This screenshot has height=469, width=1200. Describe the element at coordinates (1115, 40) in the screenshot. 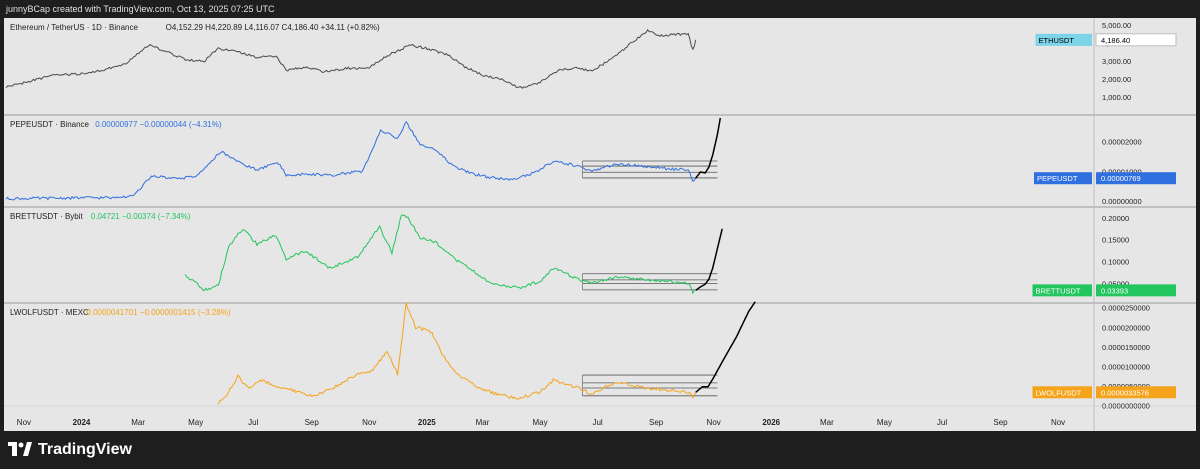

I see `last-price-label: 4,186.40` at that location.